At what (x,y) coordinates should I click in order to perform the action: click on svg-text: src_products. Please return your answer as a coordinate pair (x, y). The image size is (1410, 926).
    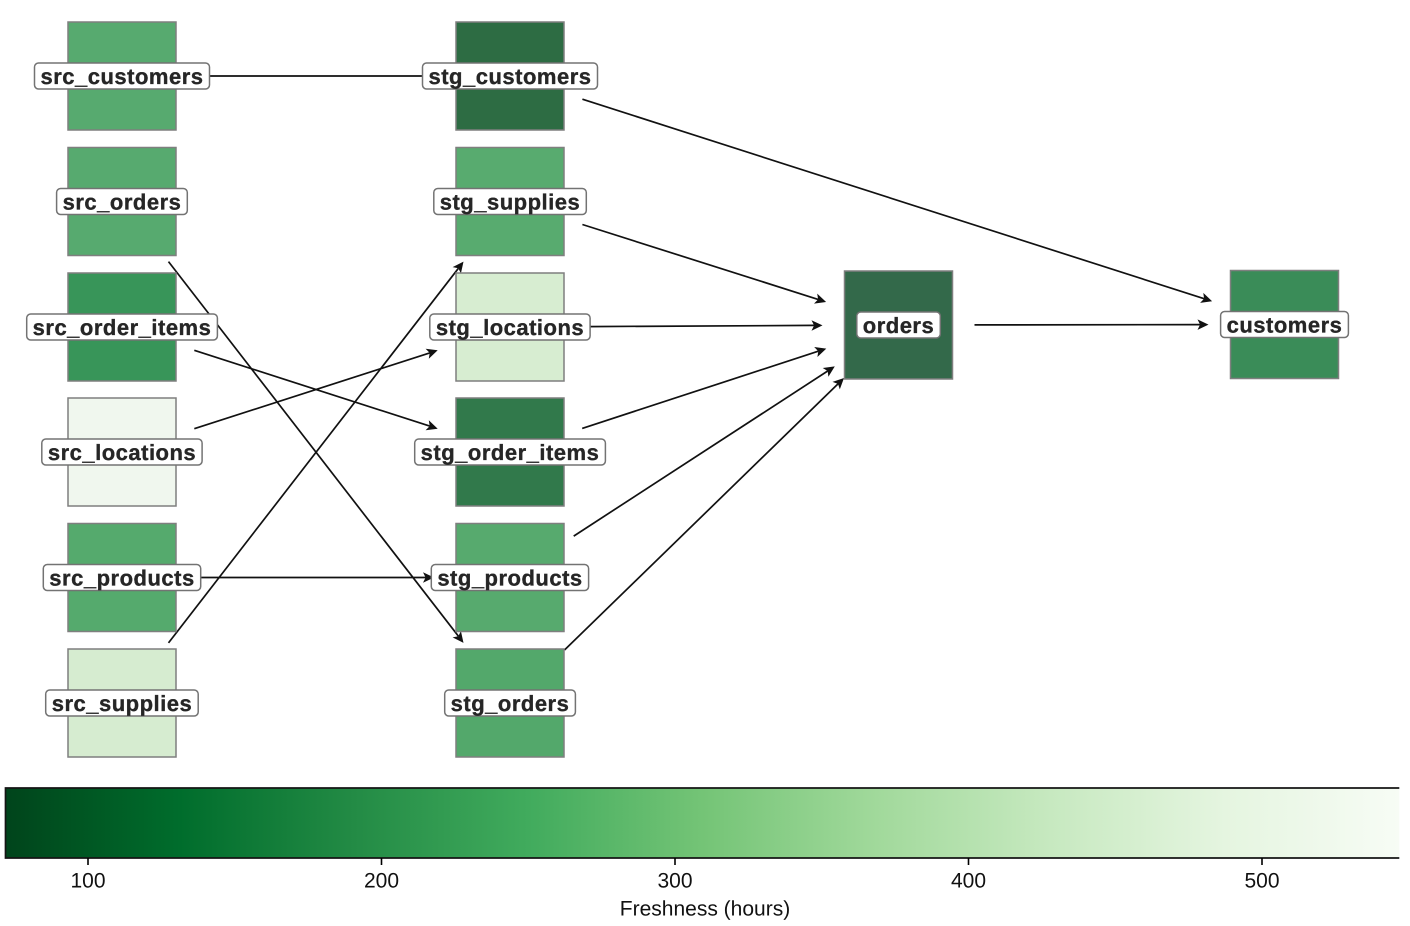
    Looking at the image, I should click on (121, 577).